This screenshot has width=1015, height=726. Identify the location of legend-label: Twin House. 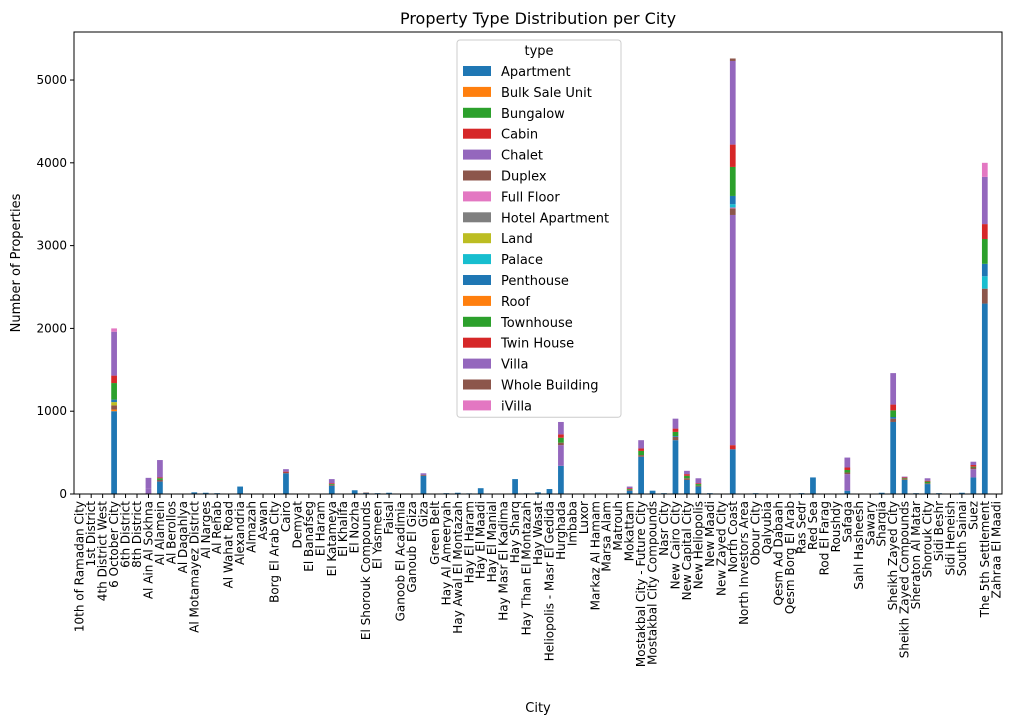
(537, 344).